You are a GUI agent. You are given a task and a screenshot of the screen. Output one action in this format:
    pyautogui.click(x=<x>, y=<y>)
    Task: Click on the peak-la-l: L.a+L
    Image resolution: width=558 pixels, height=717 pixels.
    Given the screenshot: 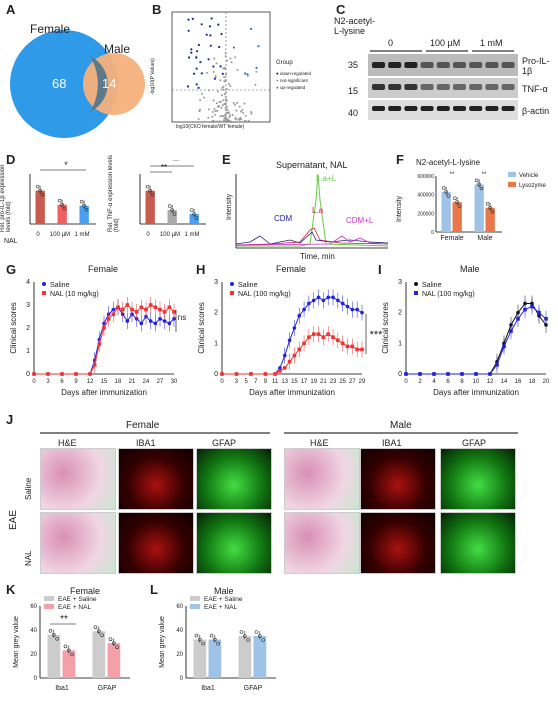 What is the action you would take?
    pyautogui.click(x=326, y=178)
    